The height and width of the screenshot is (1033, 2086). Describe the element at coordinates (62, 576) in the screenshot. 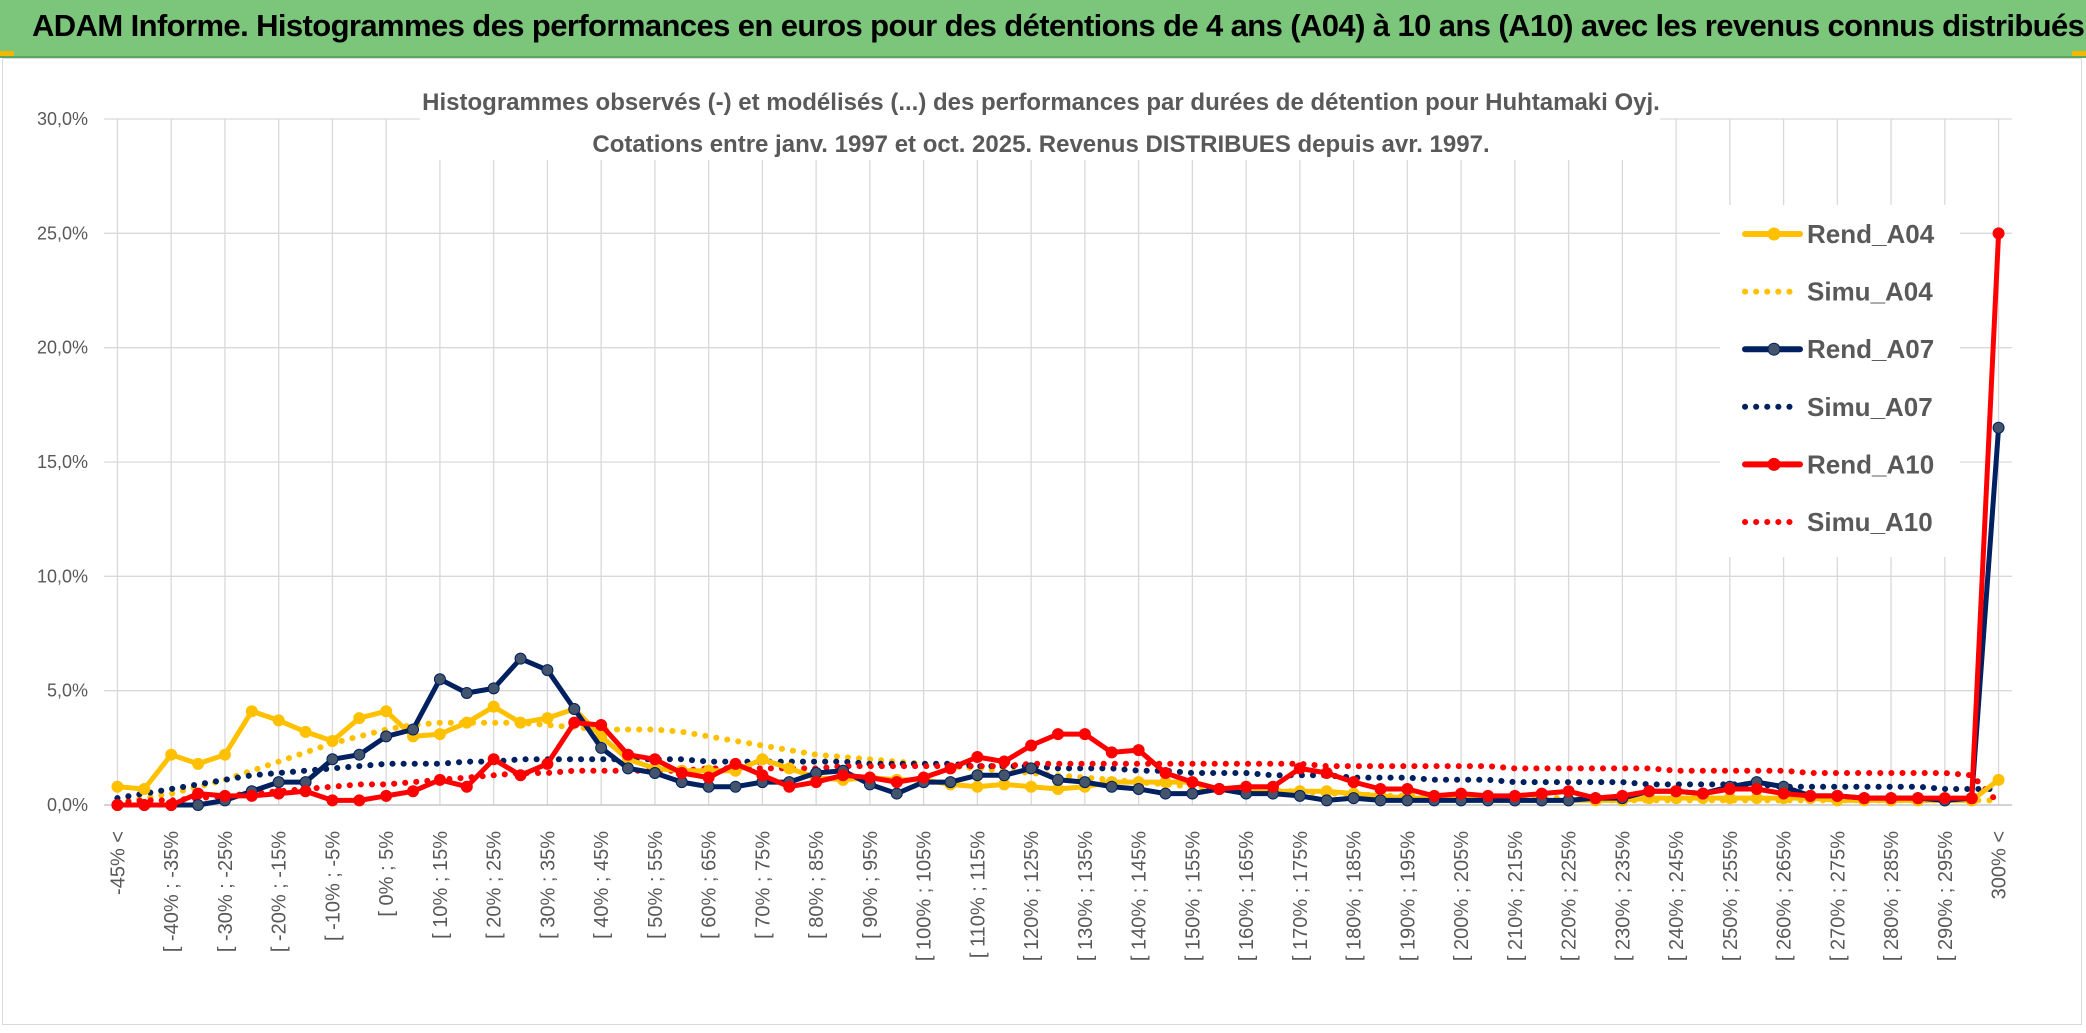

I see `y-tick-label: 10,0%` at that location.